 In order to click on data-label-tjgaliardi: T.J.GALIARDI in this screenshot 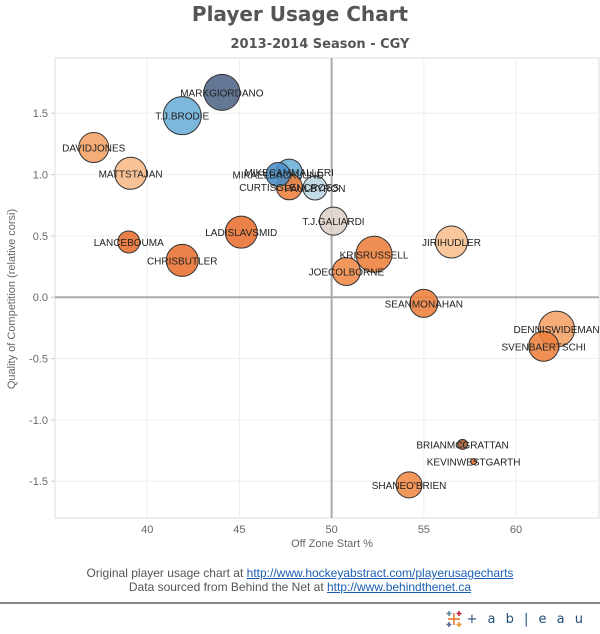, I will do `click(333, 222)`.